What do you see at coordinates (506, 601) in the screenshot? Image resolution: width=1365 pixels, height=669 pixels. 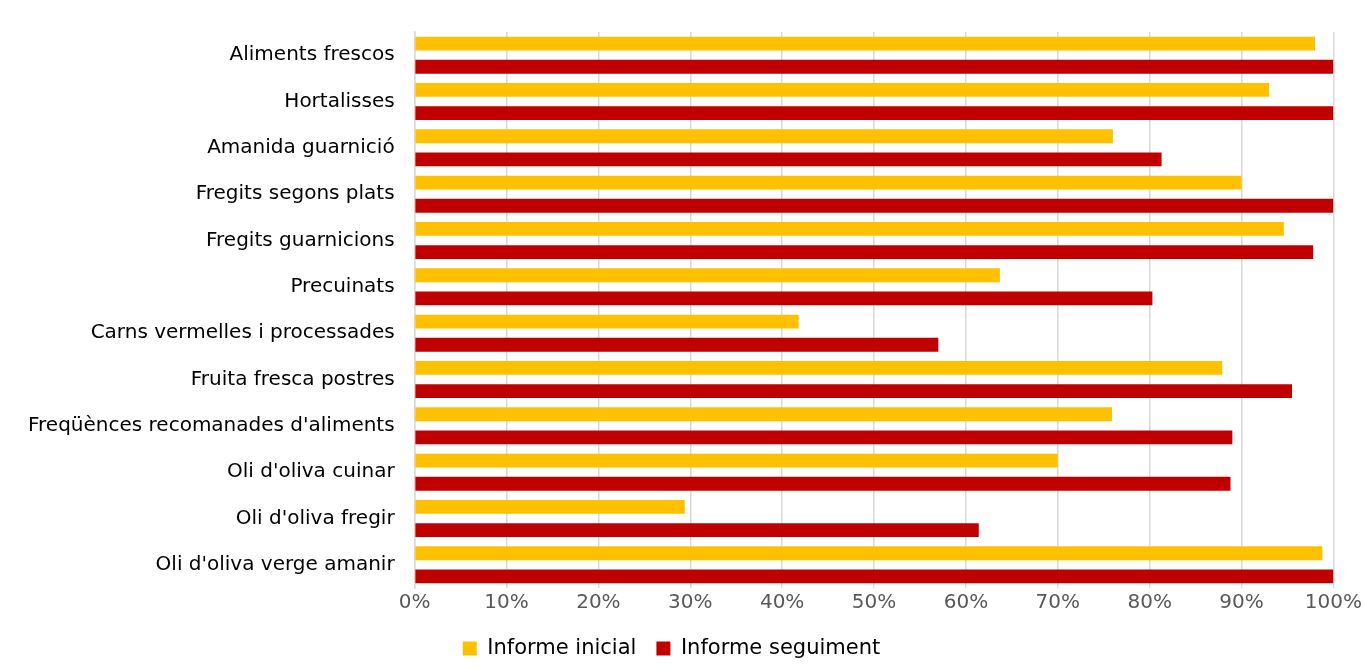 I see `x-tick-label: 10%` at bounding box center [506, 601].